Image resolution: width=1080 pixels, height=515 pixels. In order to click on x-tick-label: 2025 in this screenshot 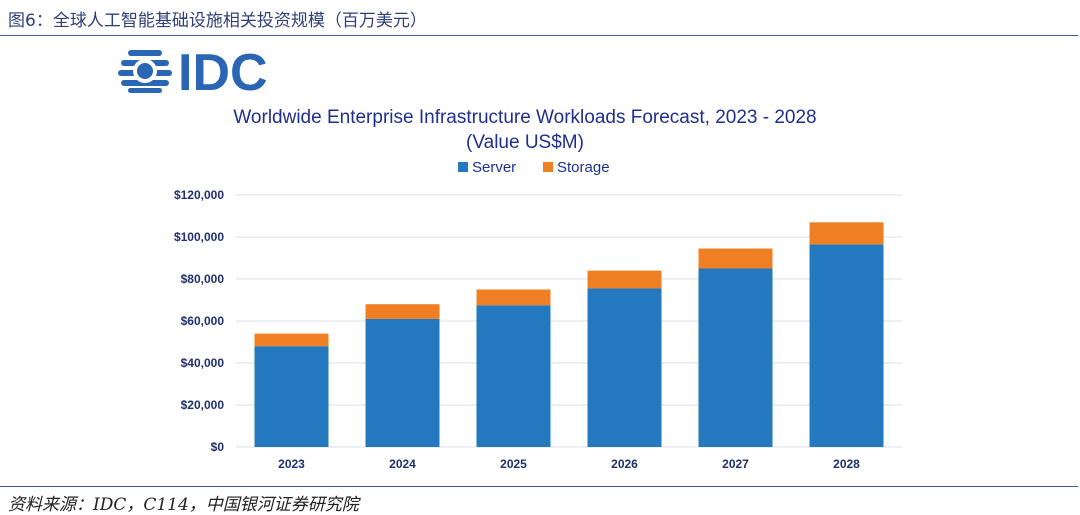, I will do `click(513, 464)`.